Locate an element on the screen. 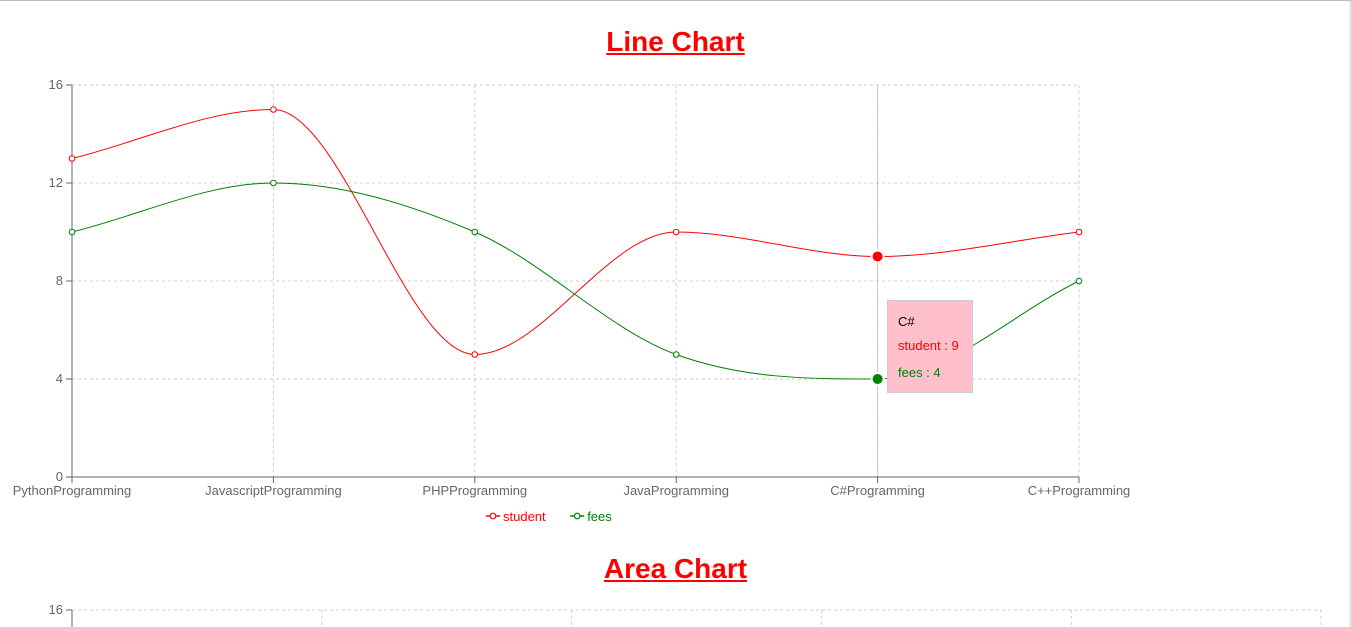  legend-item-fees: fees is located at coordinates (591, 516).